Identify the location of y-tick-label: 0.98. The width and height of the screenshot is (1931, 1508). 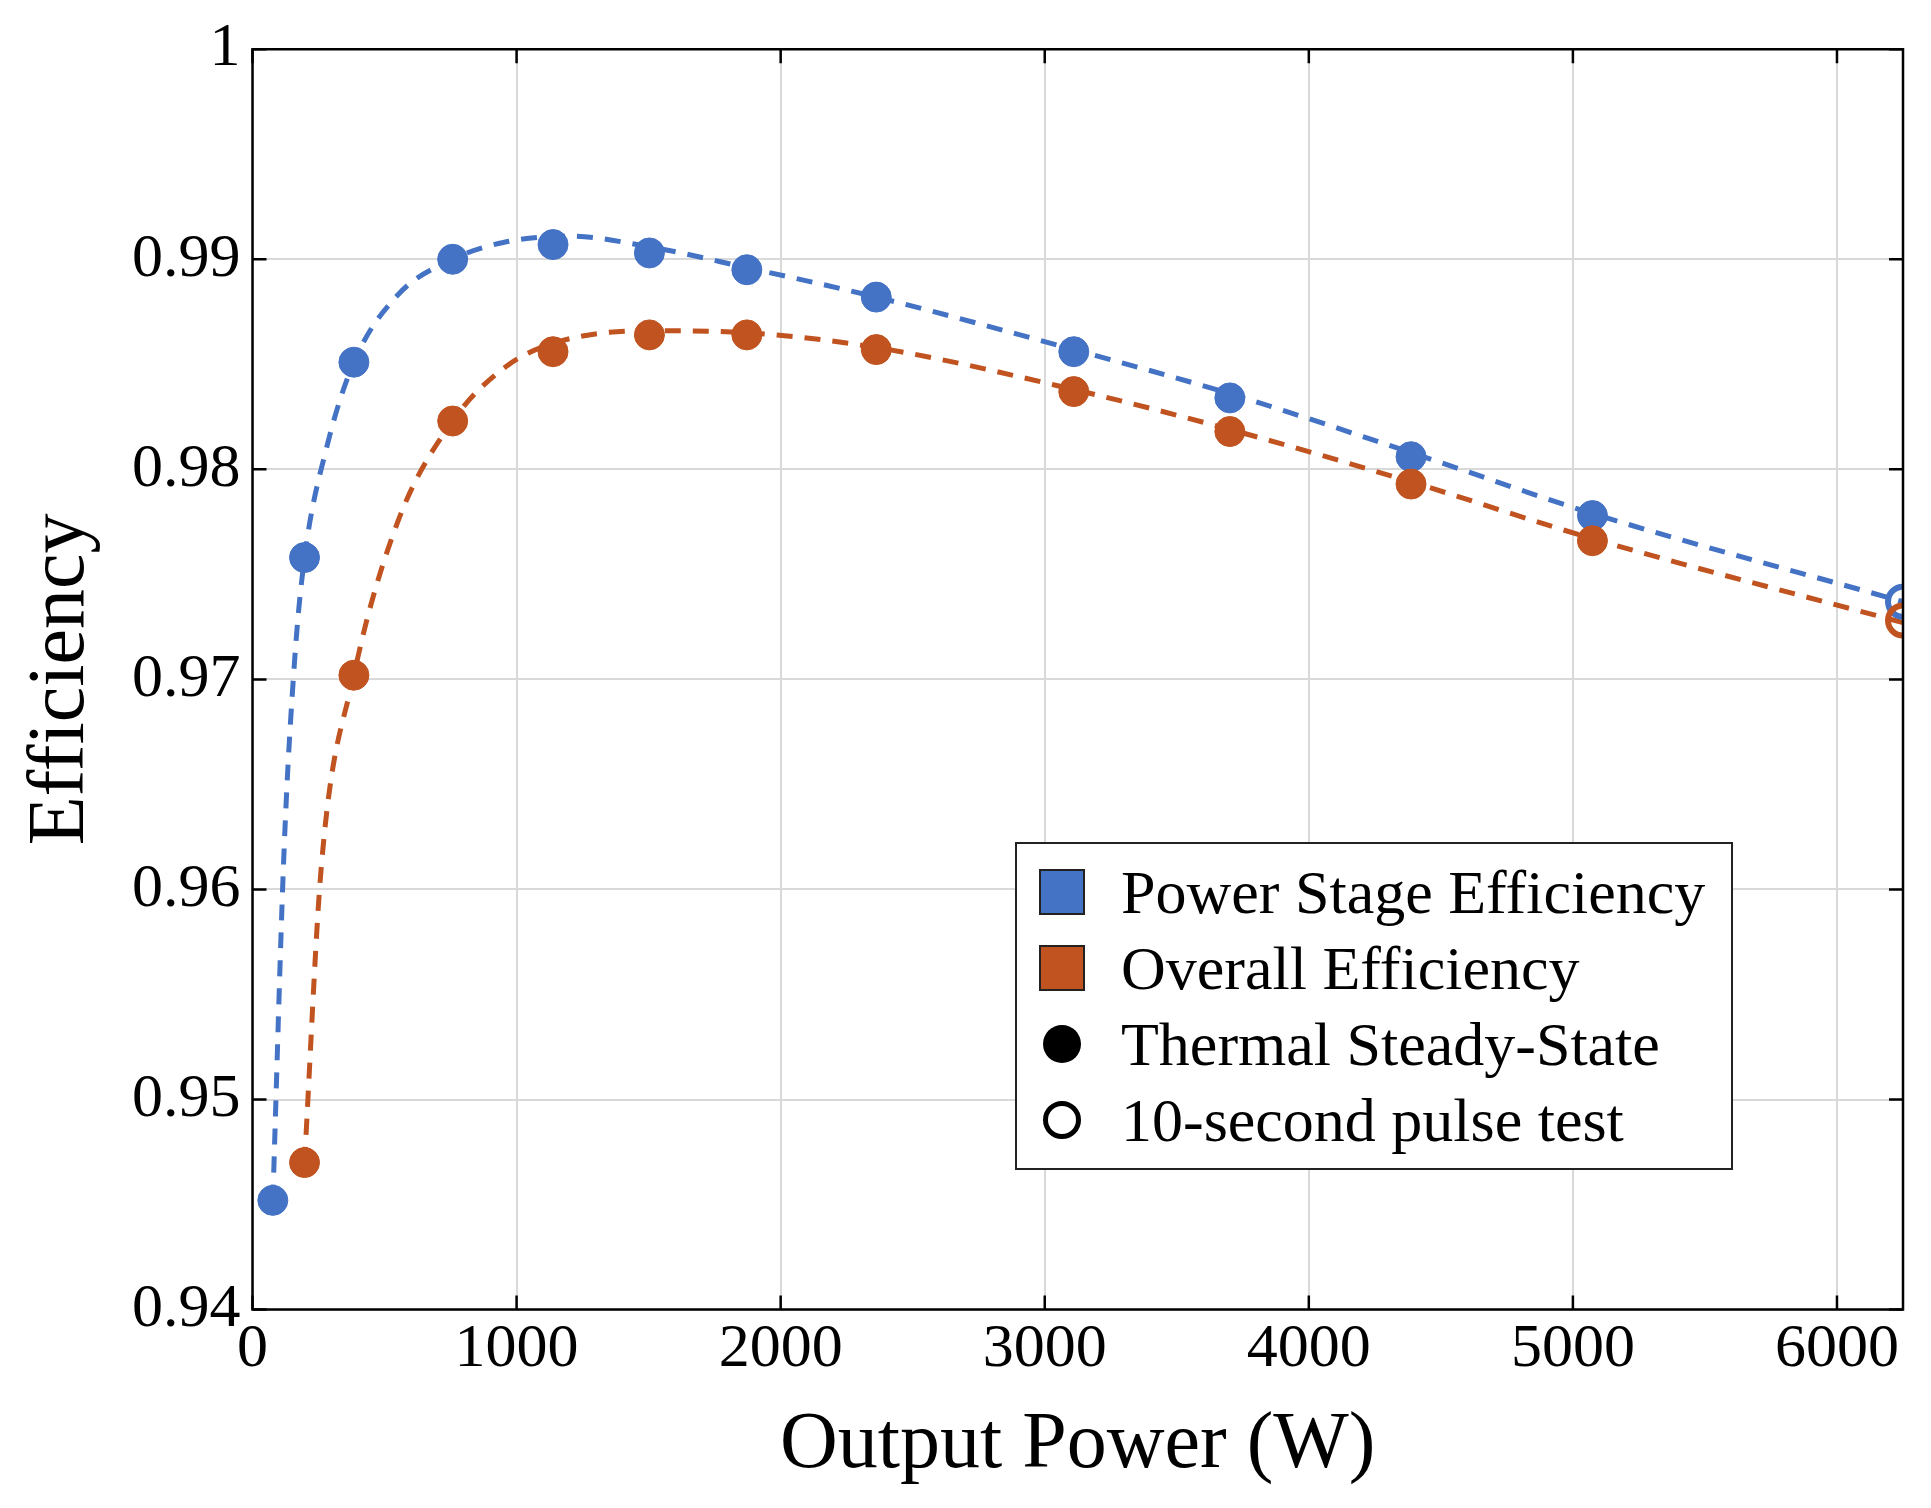
(186, 464).